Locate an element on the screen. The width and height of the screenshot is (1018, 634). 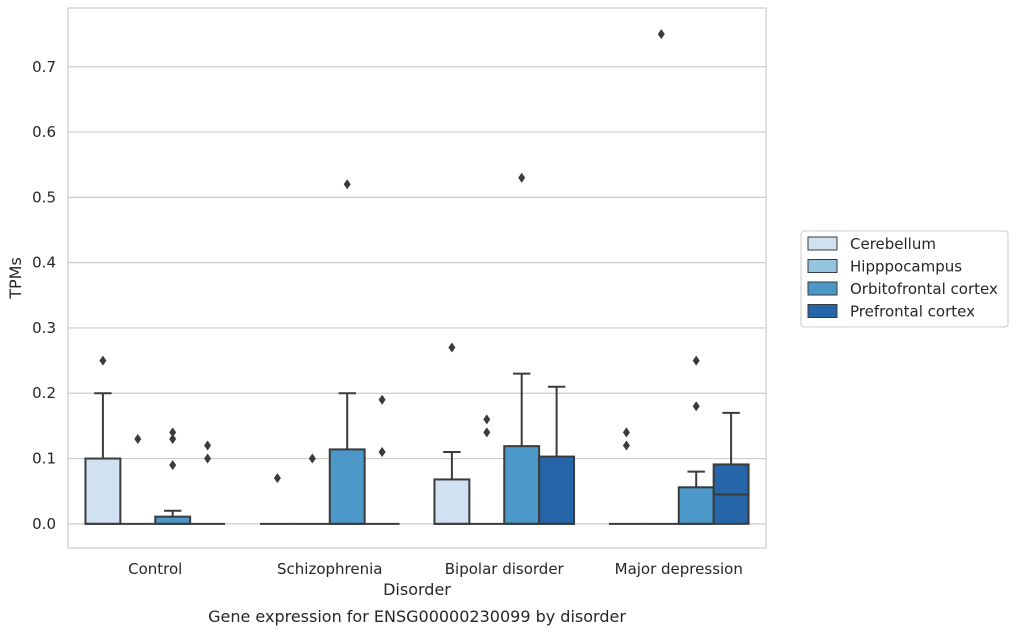
legend-label: Prefrontal cortex is located at coordinates (912, 312).